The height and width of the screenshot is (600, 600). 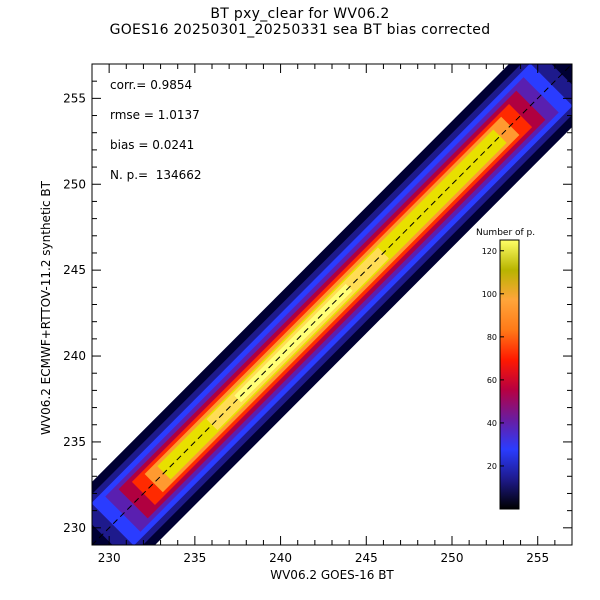 I want to click on stat-bias-value: 0.0241, so click(x=173, y=145).